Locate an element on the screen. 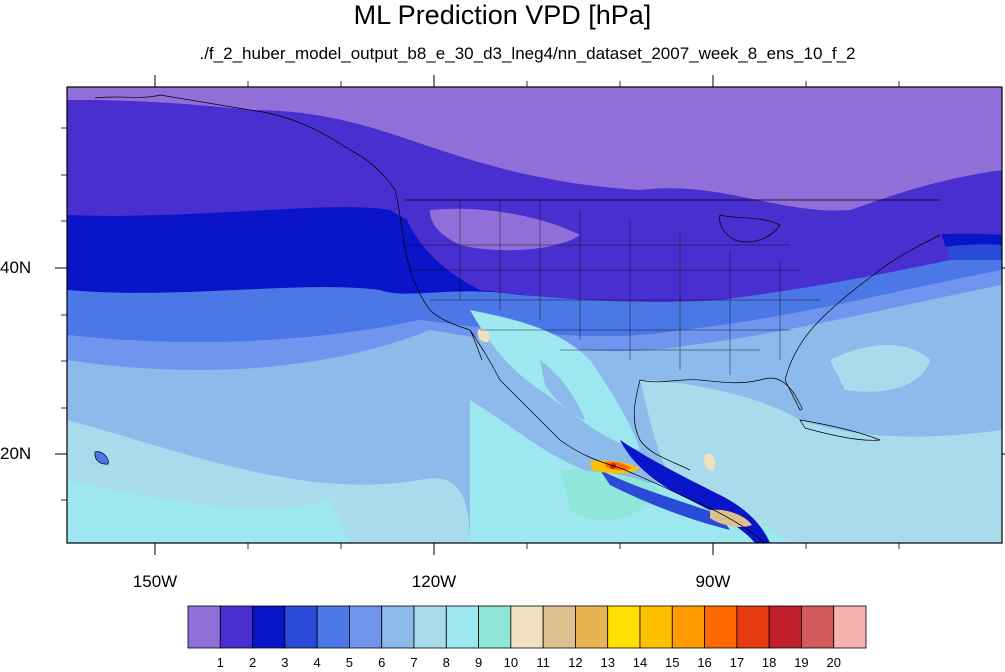 Image resolution: width=1005 pixels, height=672 pixels. lon-label-90w: 90W is located at coordinates (713, 581).